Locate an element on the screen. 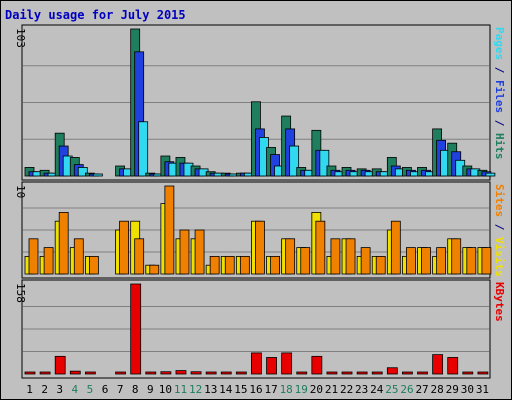 The height and width of the screenshot is (400, 512). legend-part: KBytes is located at coordinates (499, 302).